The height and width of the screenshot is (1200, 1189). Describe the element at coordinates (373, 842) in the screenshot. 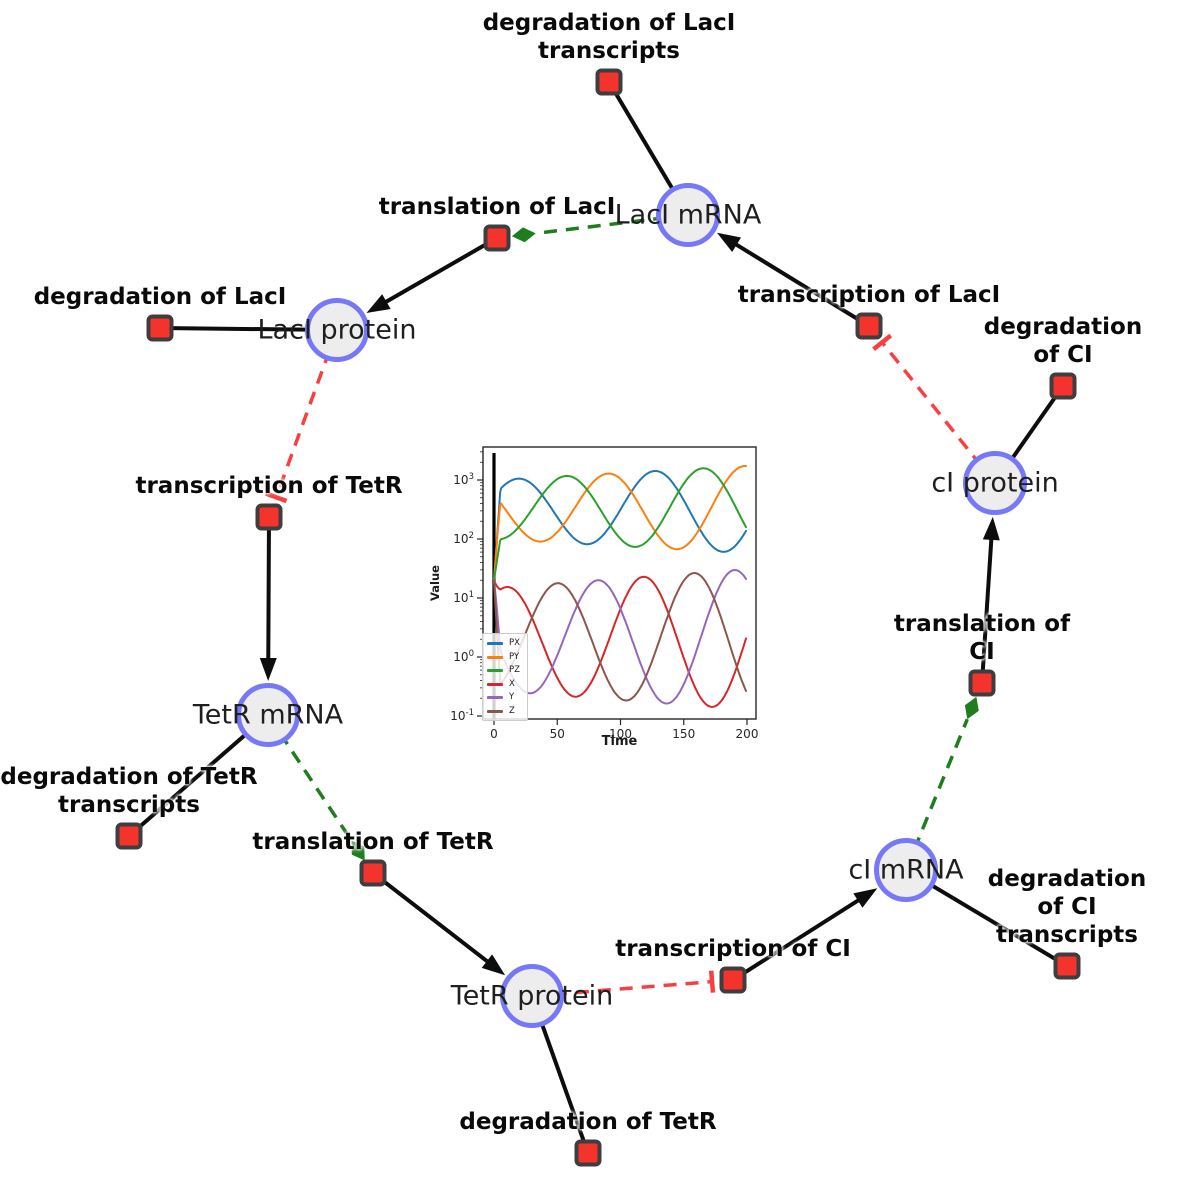

I see `reaction-label-tl-tetr: translation of TetR` at that location.